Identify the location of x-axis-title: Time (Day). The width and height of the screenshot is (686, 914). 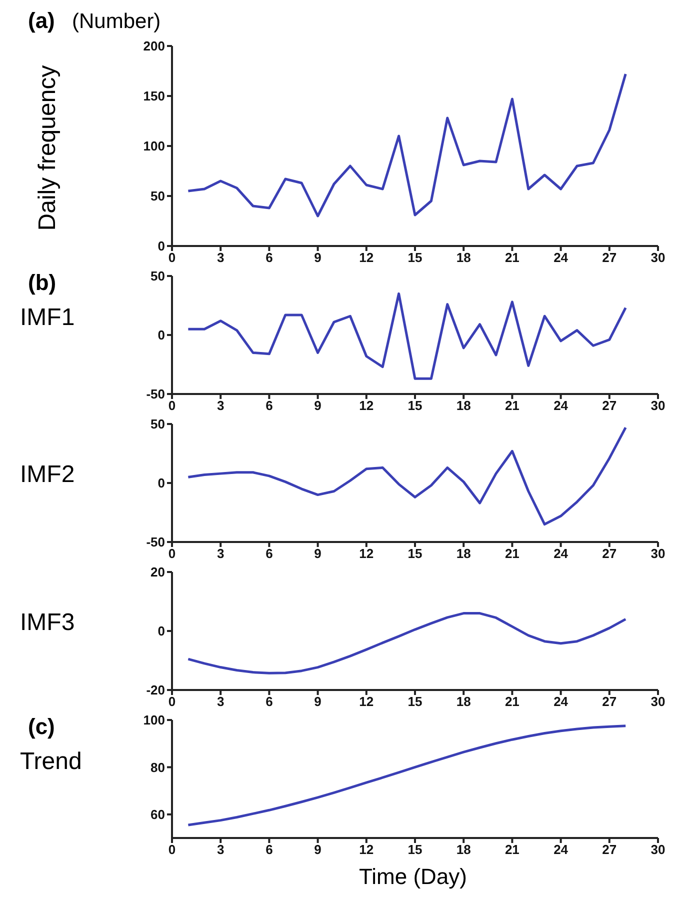
(413, 877).